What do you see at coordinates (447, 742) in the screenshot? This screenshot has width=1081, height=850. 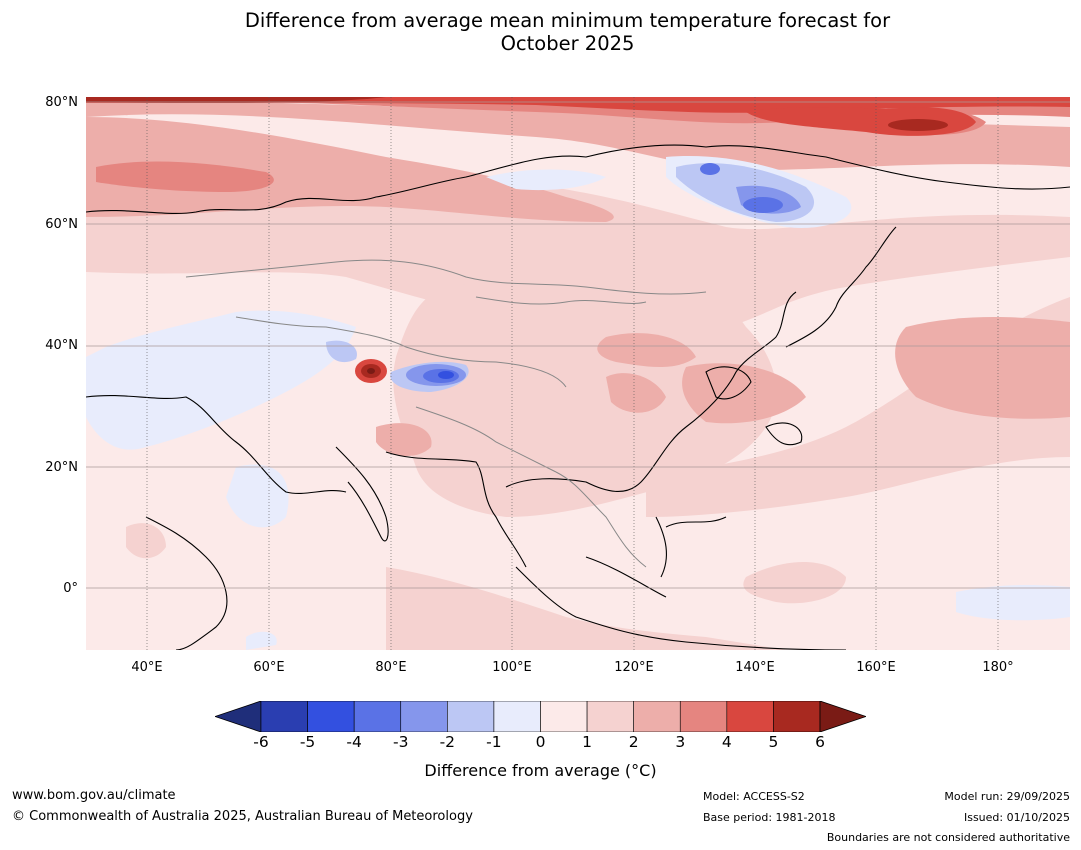 I see `colorbar-tick-label: -2` at bounding box center [447, 742].